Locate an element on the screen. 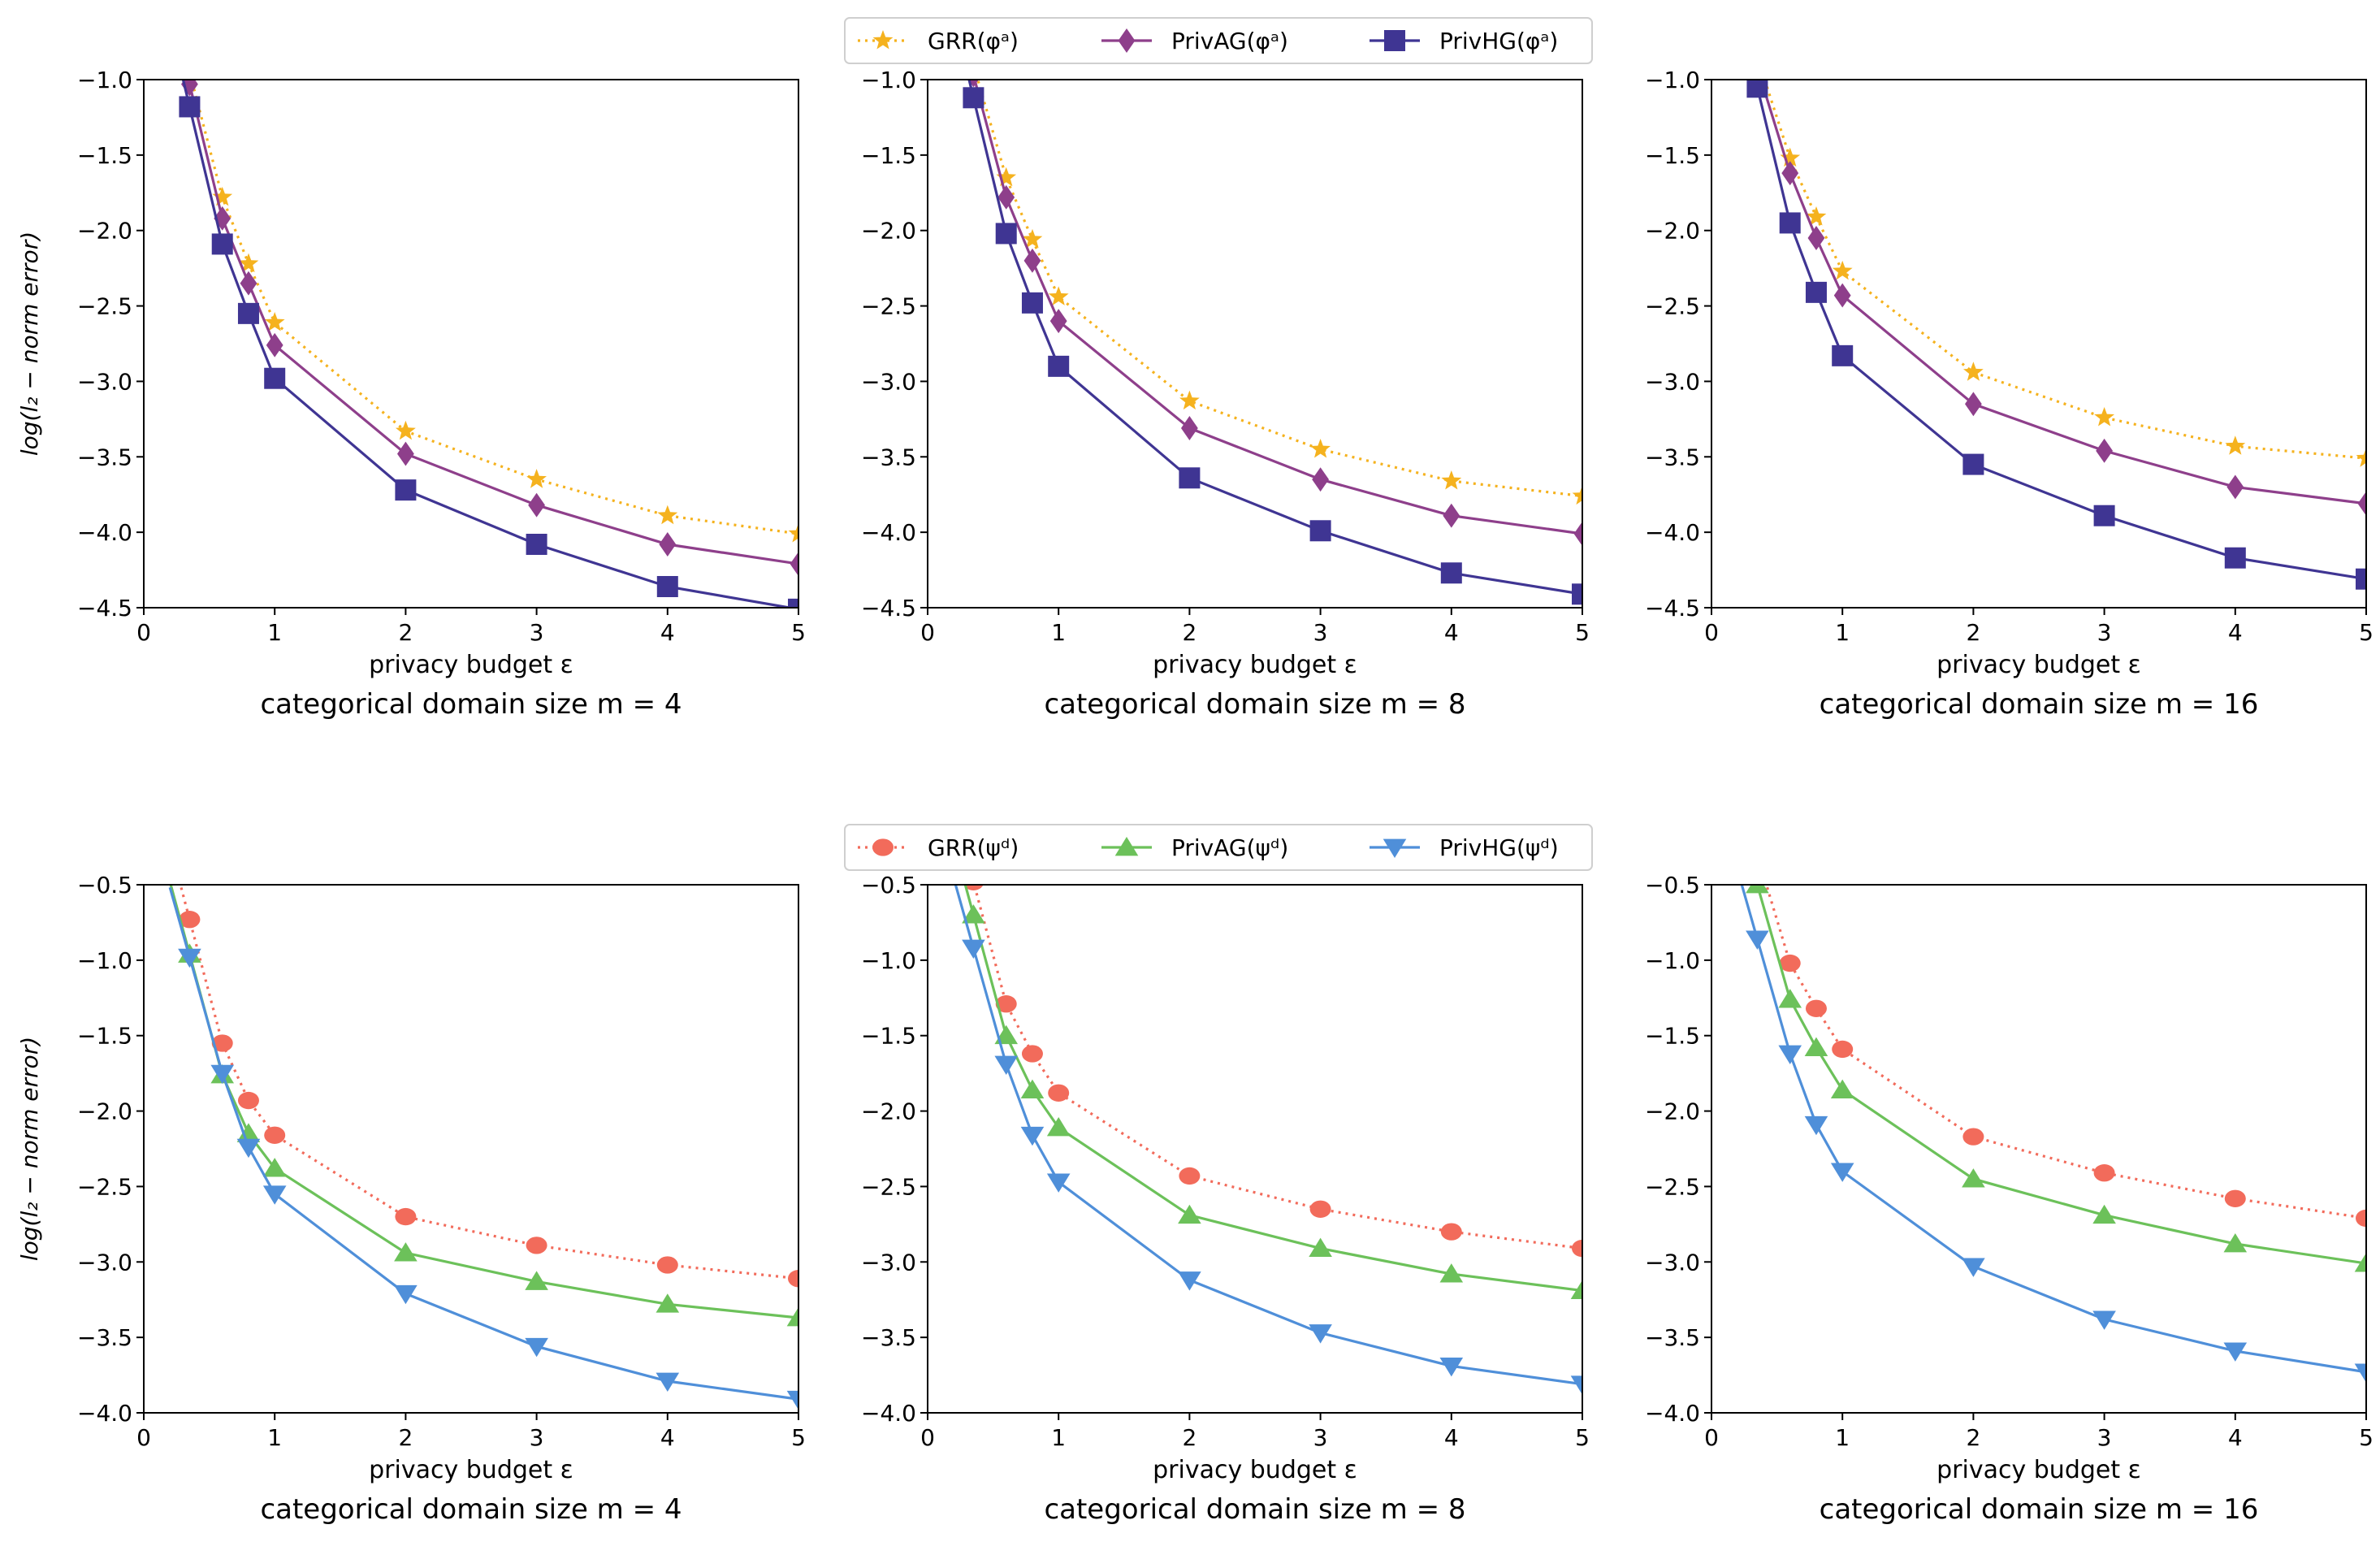 Image resolution: width=2380 pixels, height=1542 pixels. y-tick-label: −4.0 is located at coordinates (105, 1413).